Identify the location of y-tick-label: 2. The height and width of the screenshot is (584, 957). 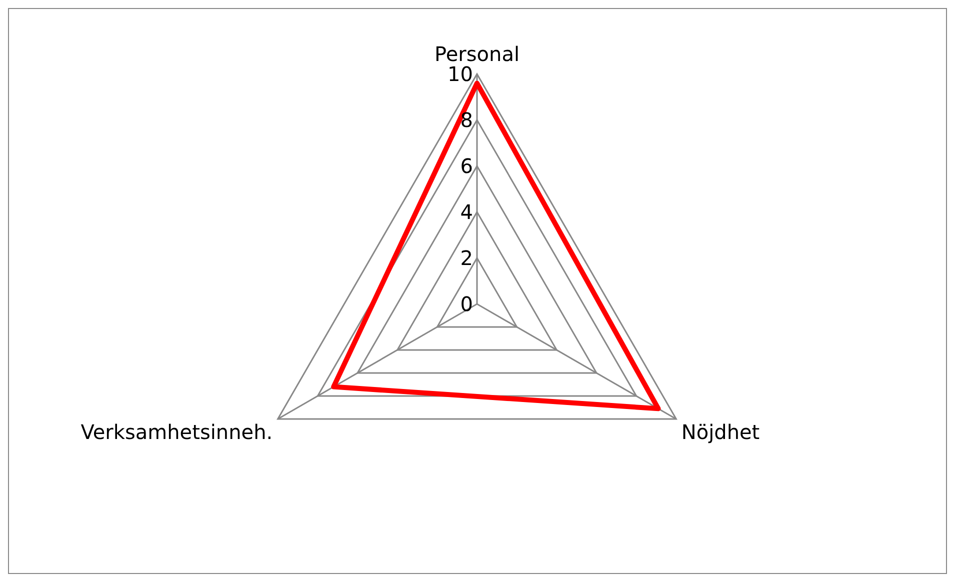
(466, 258).